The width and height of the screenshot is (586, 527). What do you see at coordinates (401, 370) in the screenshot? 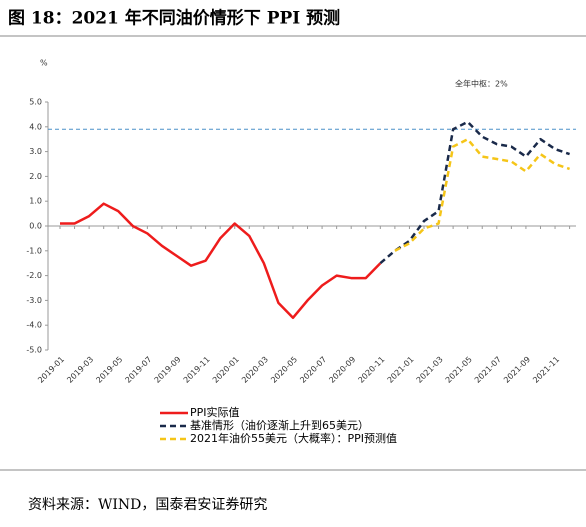
I see `x-tick-label: 2021-01` at bounding box center [401, 370].